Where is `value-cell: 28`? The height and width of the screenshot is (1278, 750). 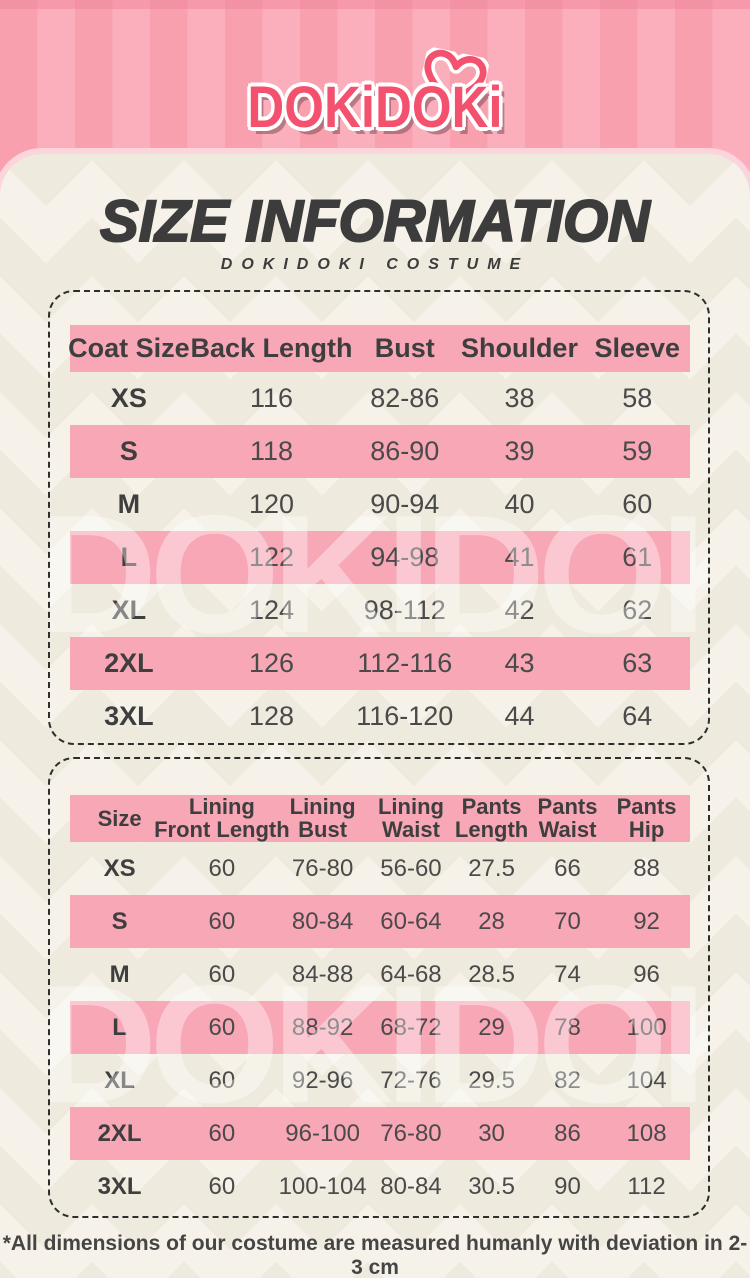 value-cell: 28 is located at coordinates (491, 921).